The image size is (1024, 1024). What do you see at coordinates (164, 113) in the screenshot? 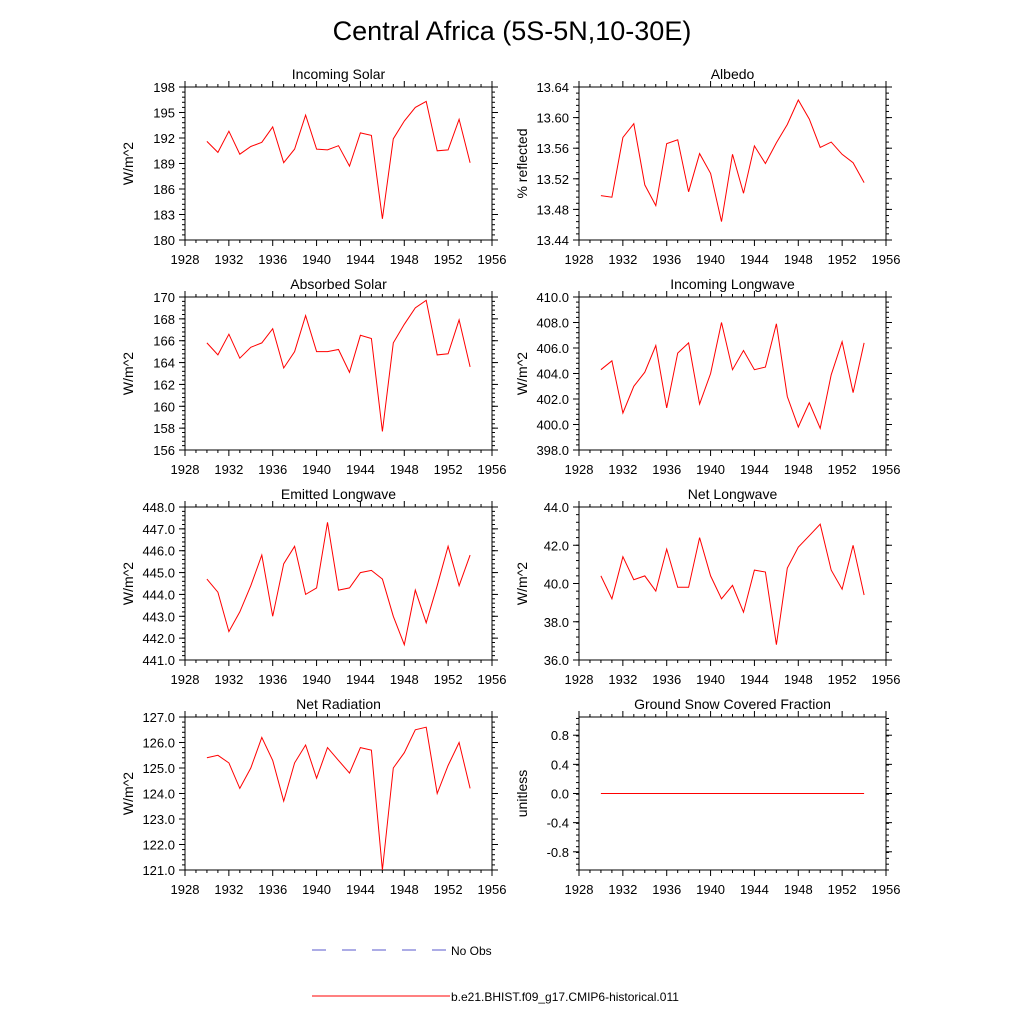
I see `y-tick-label: 195` at bounding box center [164, 113].